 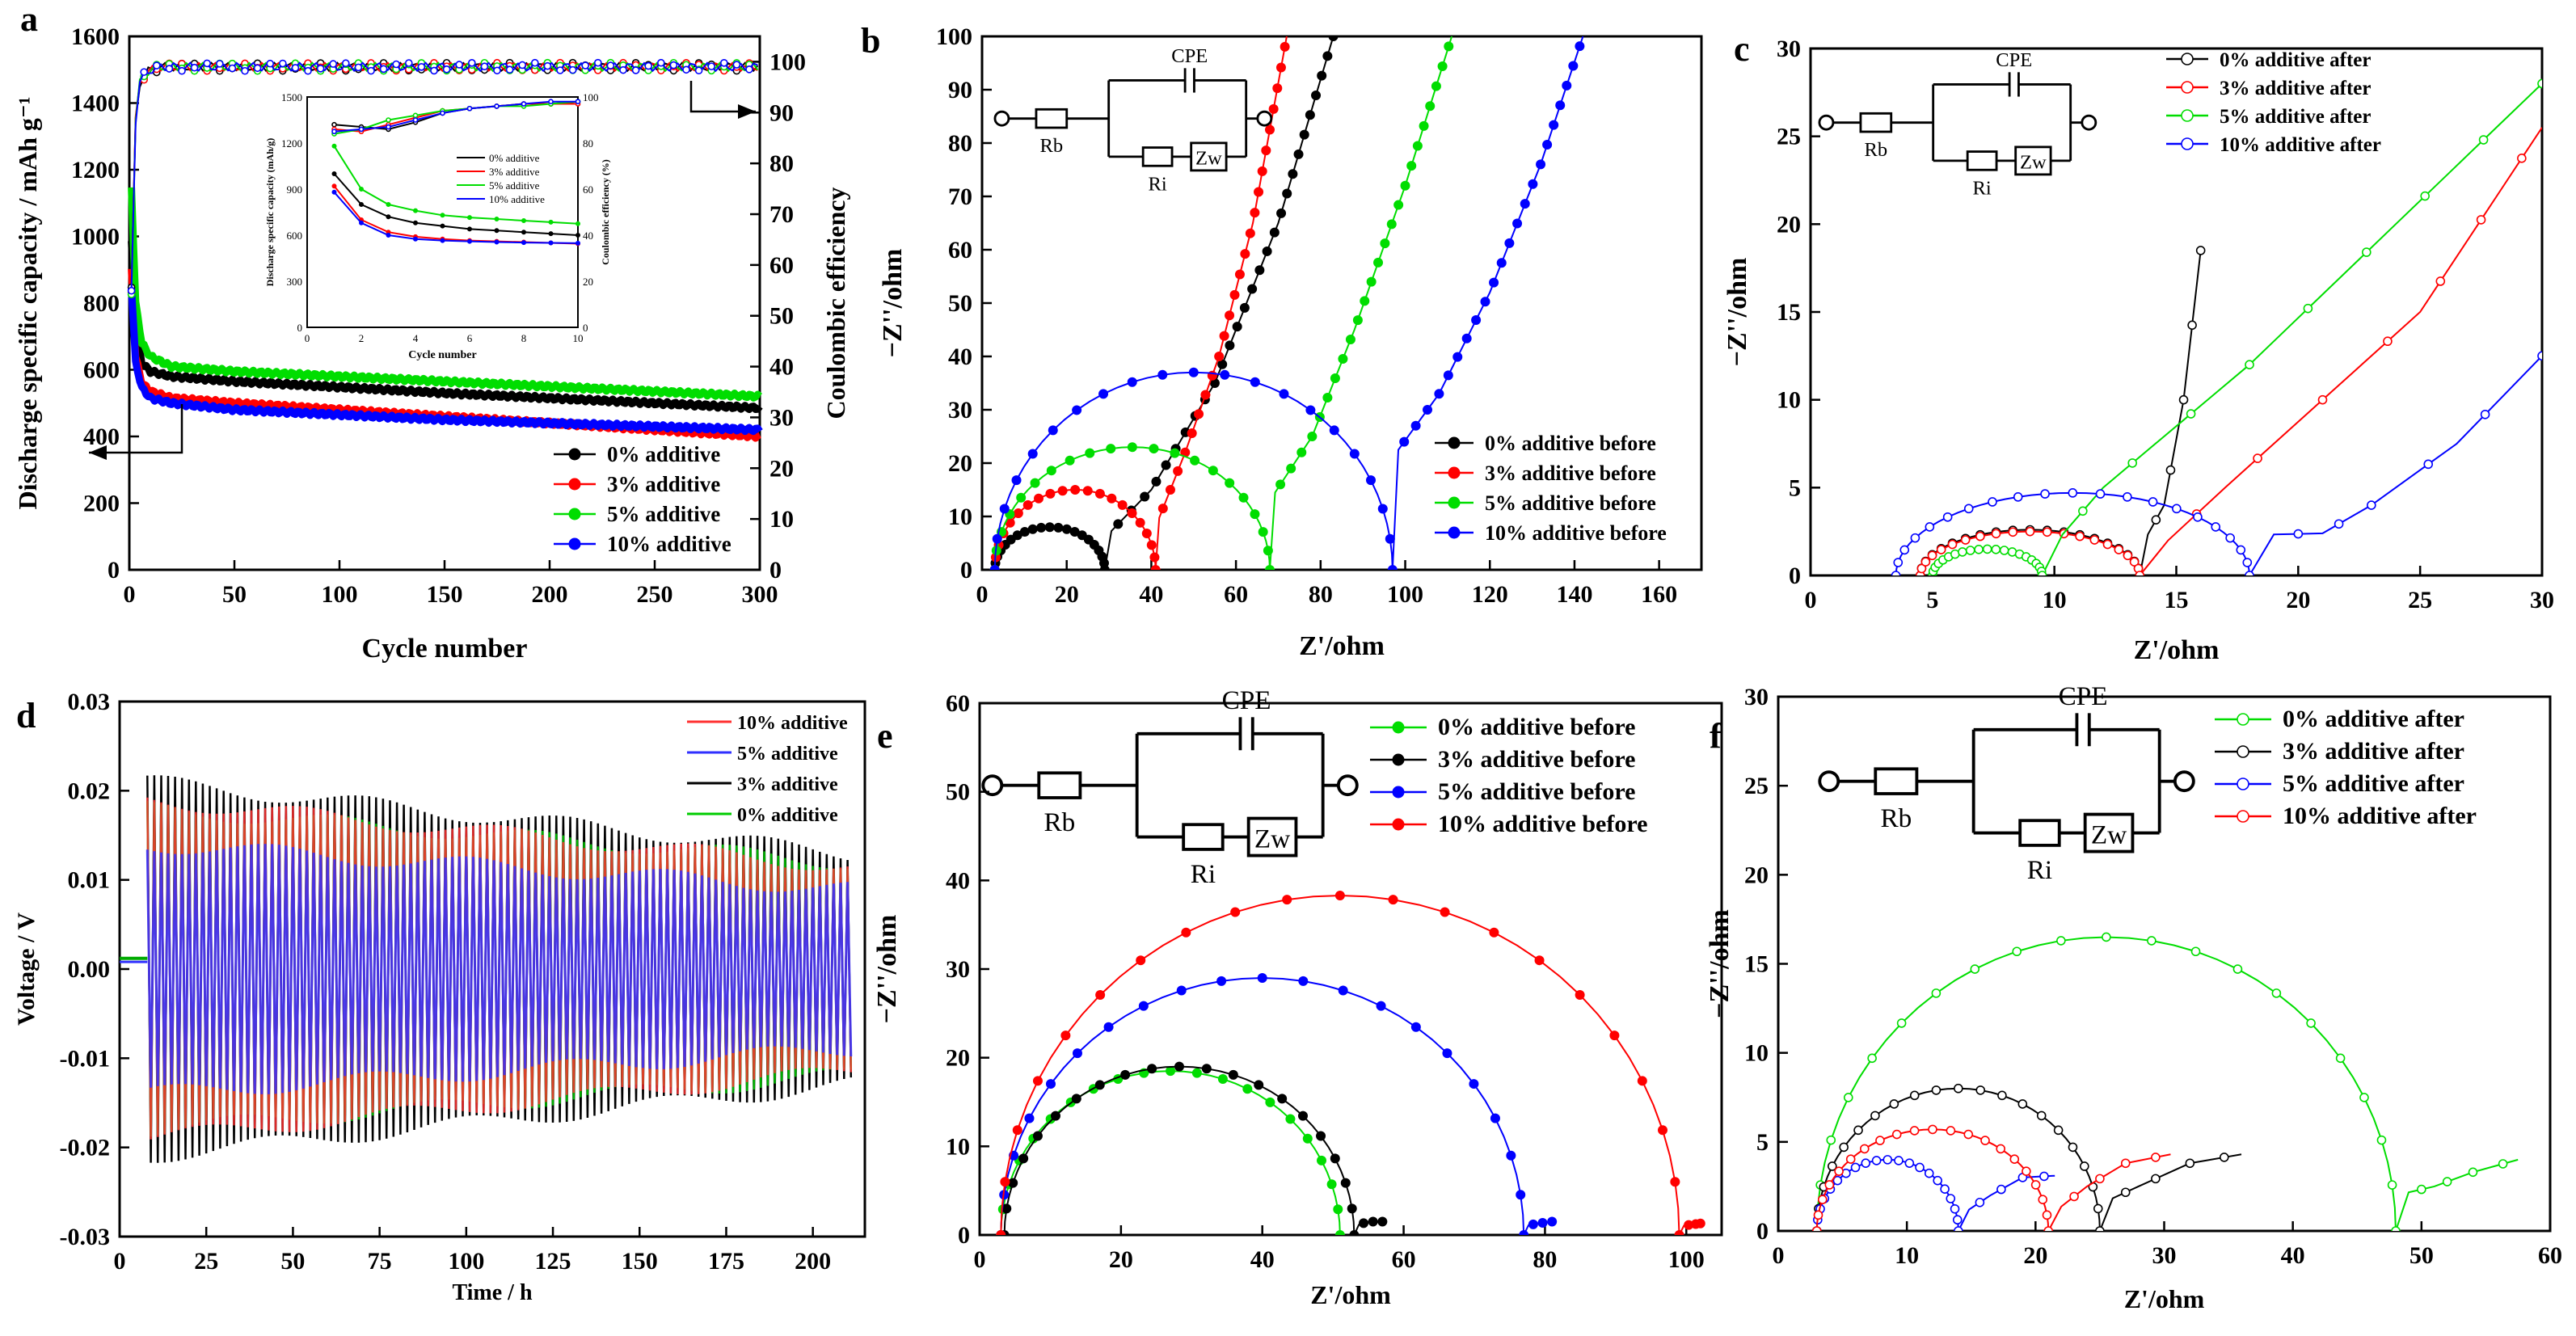 I want to click on panel-c-ylabel: −Z''/ohm, so click(x=1737, y=312).